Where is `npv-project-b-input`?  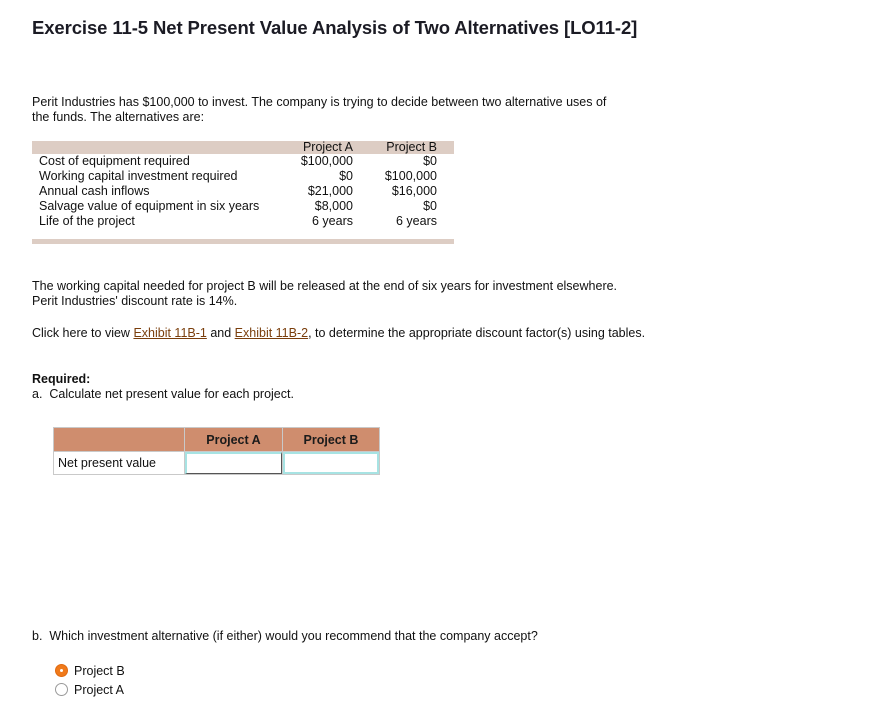 npv-project-b-input is located at coordinates (331, 463).